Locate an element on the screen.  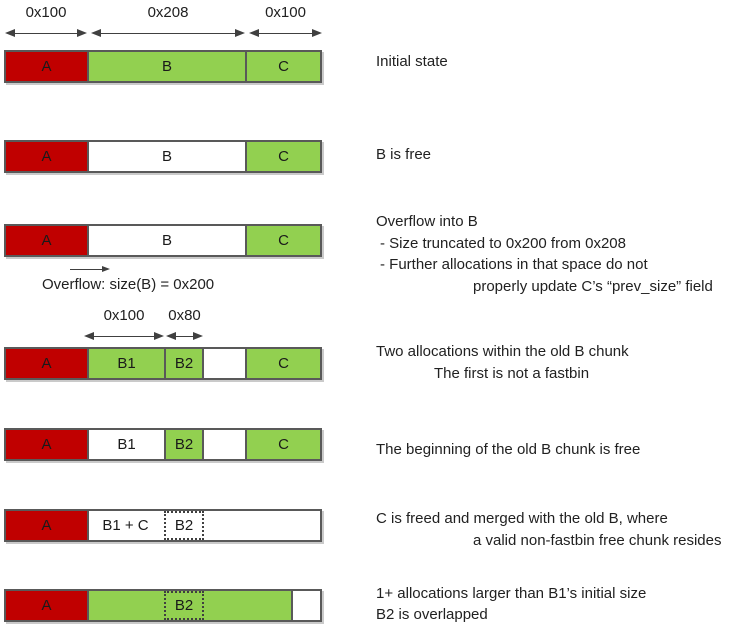
annotation-c-freed-merged-line-2: a valid non-fastbin free chunk resides is located at coordinates (597, 540).